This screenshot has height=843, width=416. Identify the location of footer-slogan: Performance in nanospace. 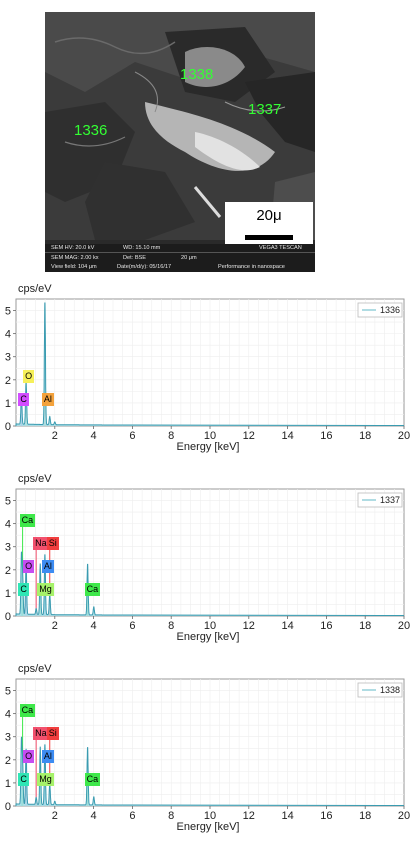
(251, 267).